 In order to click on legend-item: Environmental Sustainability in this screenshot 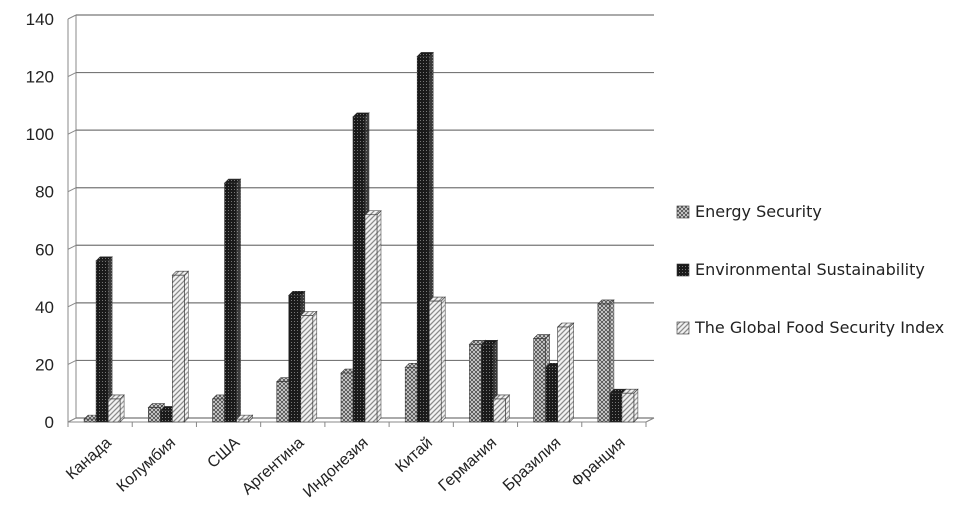, I will do `click(819, 270)`.